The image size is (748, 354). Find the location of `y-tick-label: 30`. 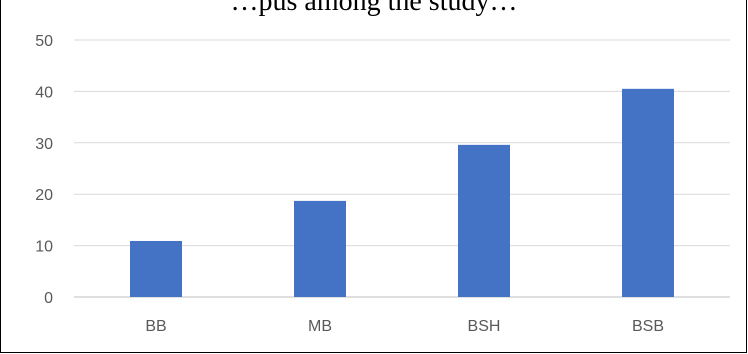

y-tick-label: 30 is located at coordinates (44, 144).